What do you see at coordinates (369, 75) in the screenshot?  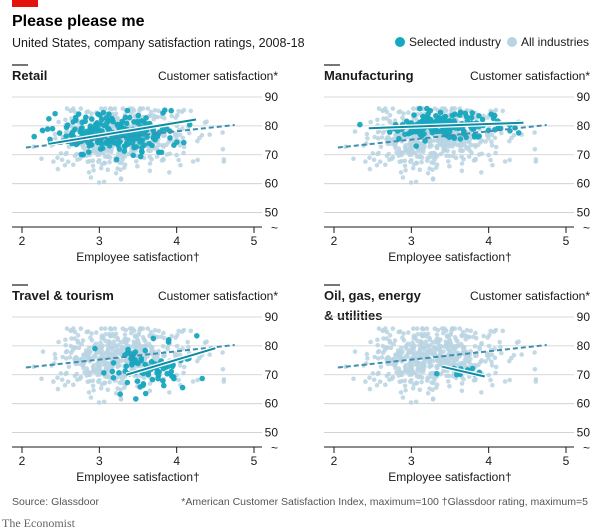 I see `panel-title: Manufacturing` at bounding box center [369, 75].